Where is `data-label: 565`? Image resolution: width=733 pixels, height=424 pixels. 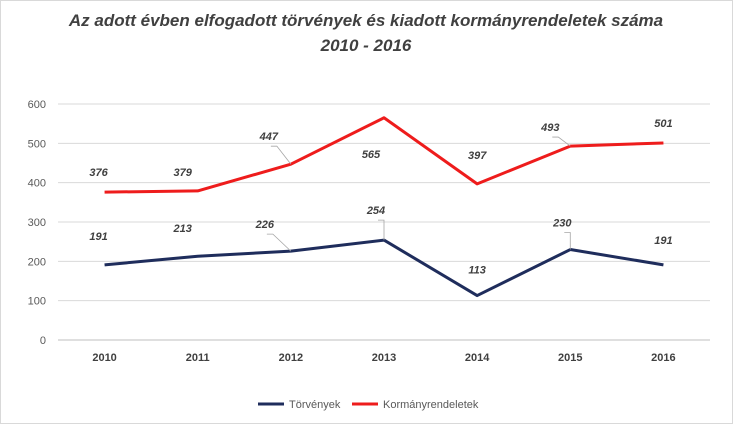
data-label: 565 is located at coordinates (371, 155).